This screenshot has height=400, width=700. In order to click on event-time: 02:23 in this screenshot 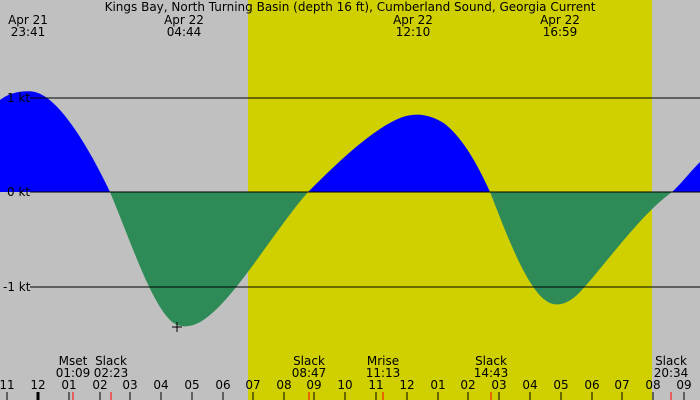, I will do `click(111, 373)`.